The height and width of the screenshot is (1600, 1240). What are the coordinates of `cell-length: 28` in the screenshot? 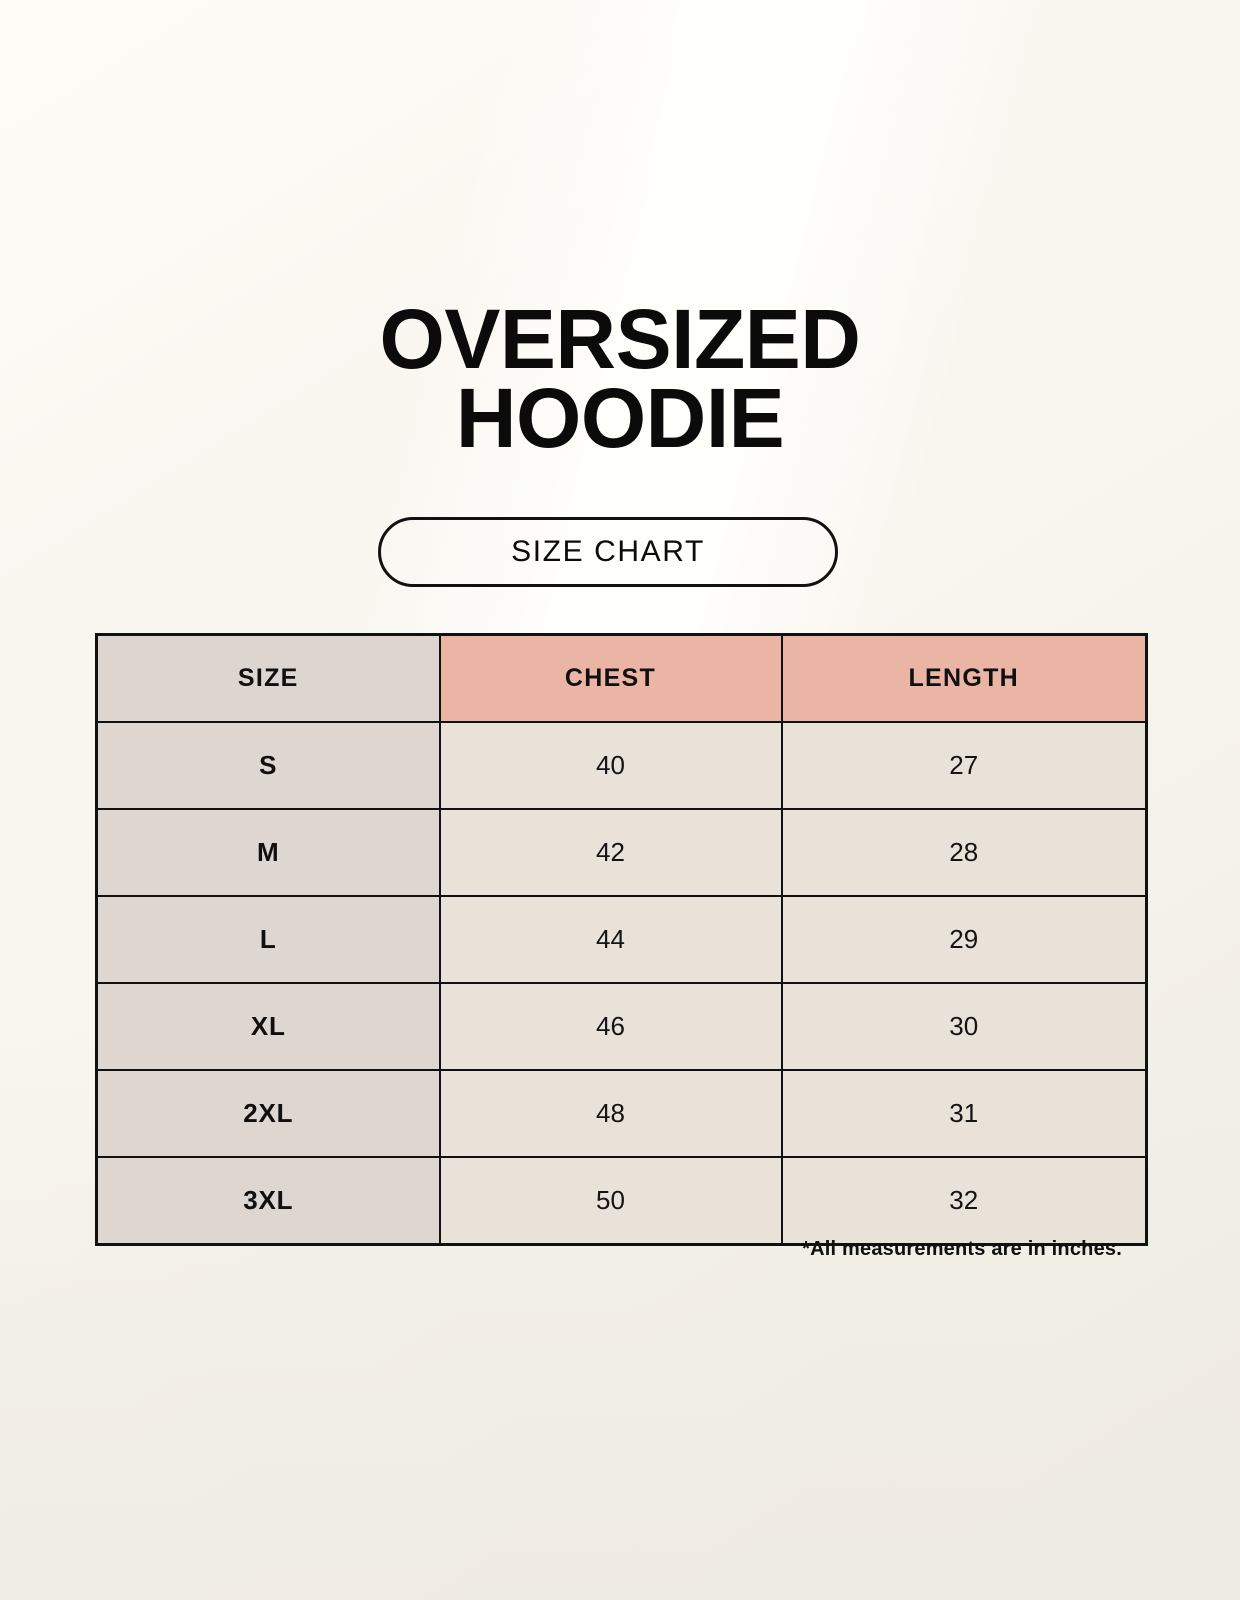 It's located at (964, 852).